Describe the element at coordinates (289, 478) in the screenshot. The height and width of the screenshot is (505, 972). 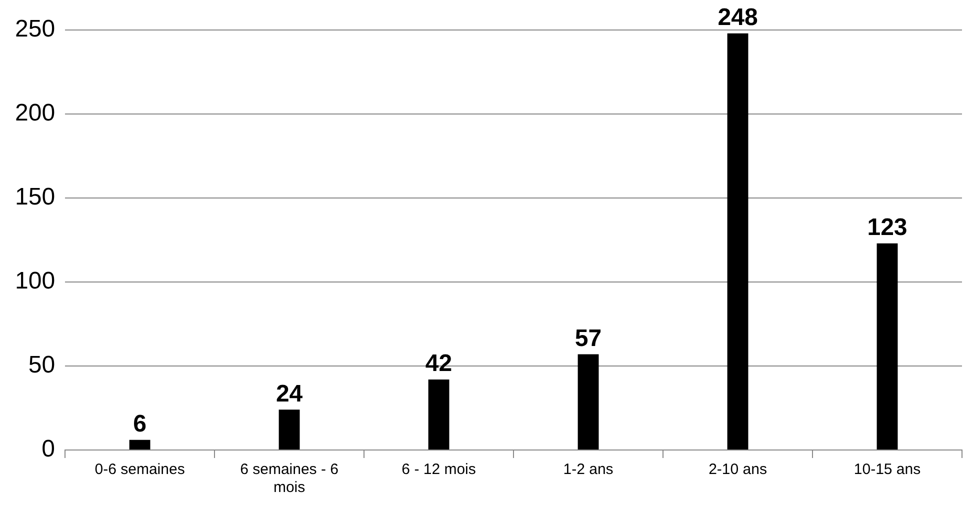
I see `x-tick-label: 6 semaines - 6 mois` at that location.